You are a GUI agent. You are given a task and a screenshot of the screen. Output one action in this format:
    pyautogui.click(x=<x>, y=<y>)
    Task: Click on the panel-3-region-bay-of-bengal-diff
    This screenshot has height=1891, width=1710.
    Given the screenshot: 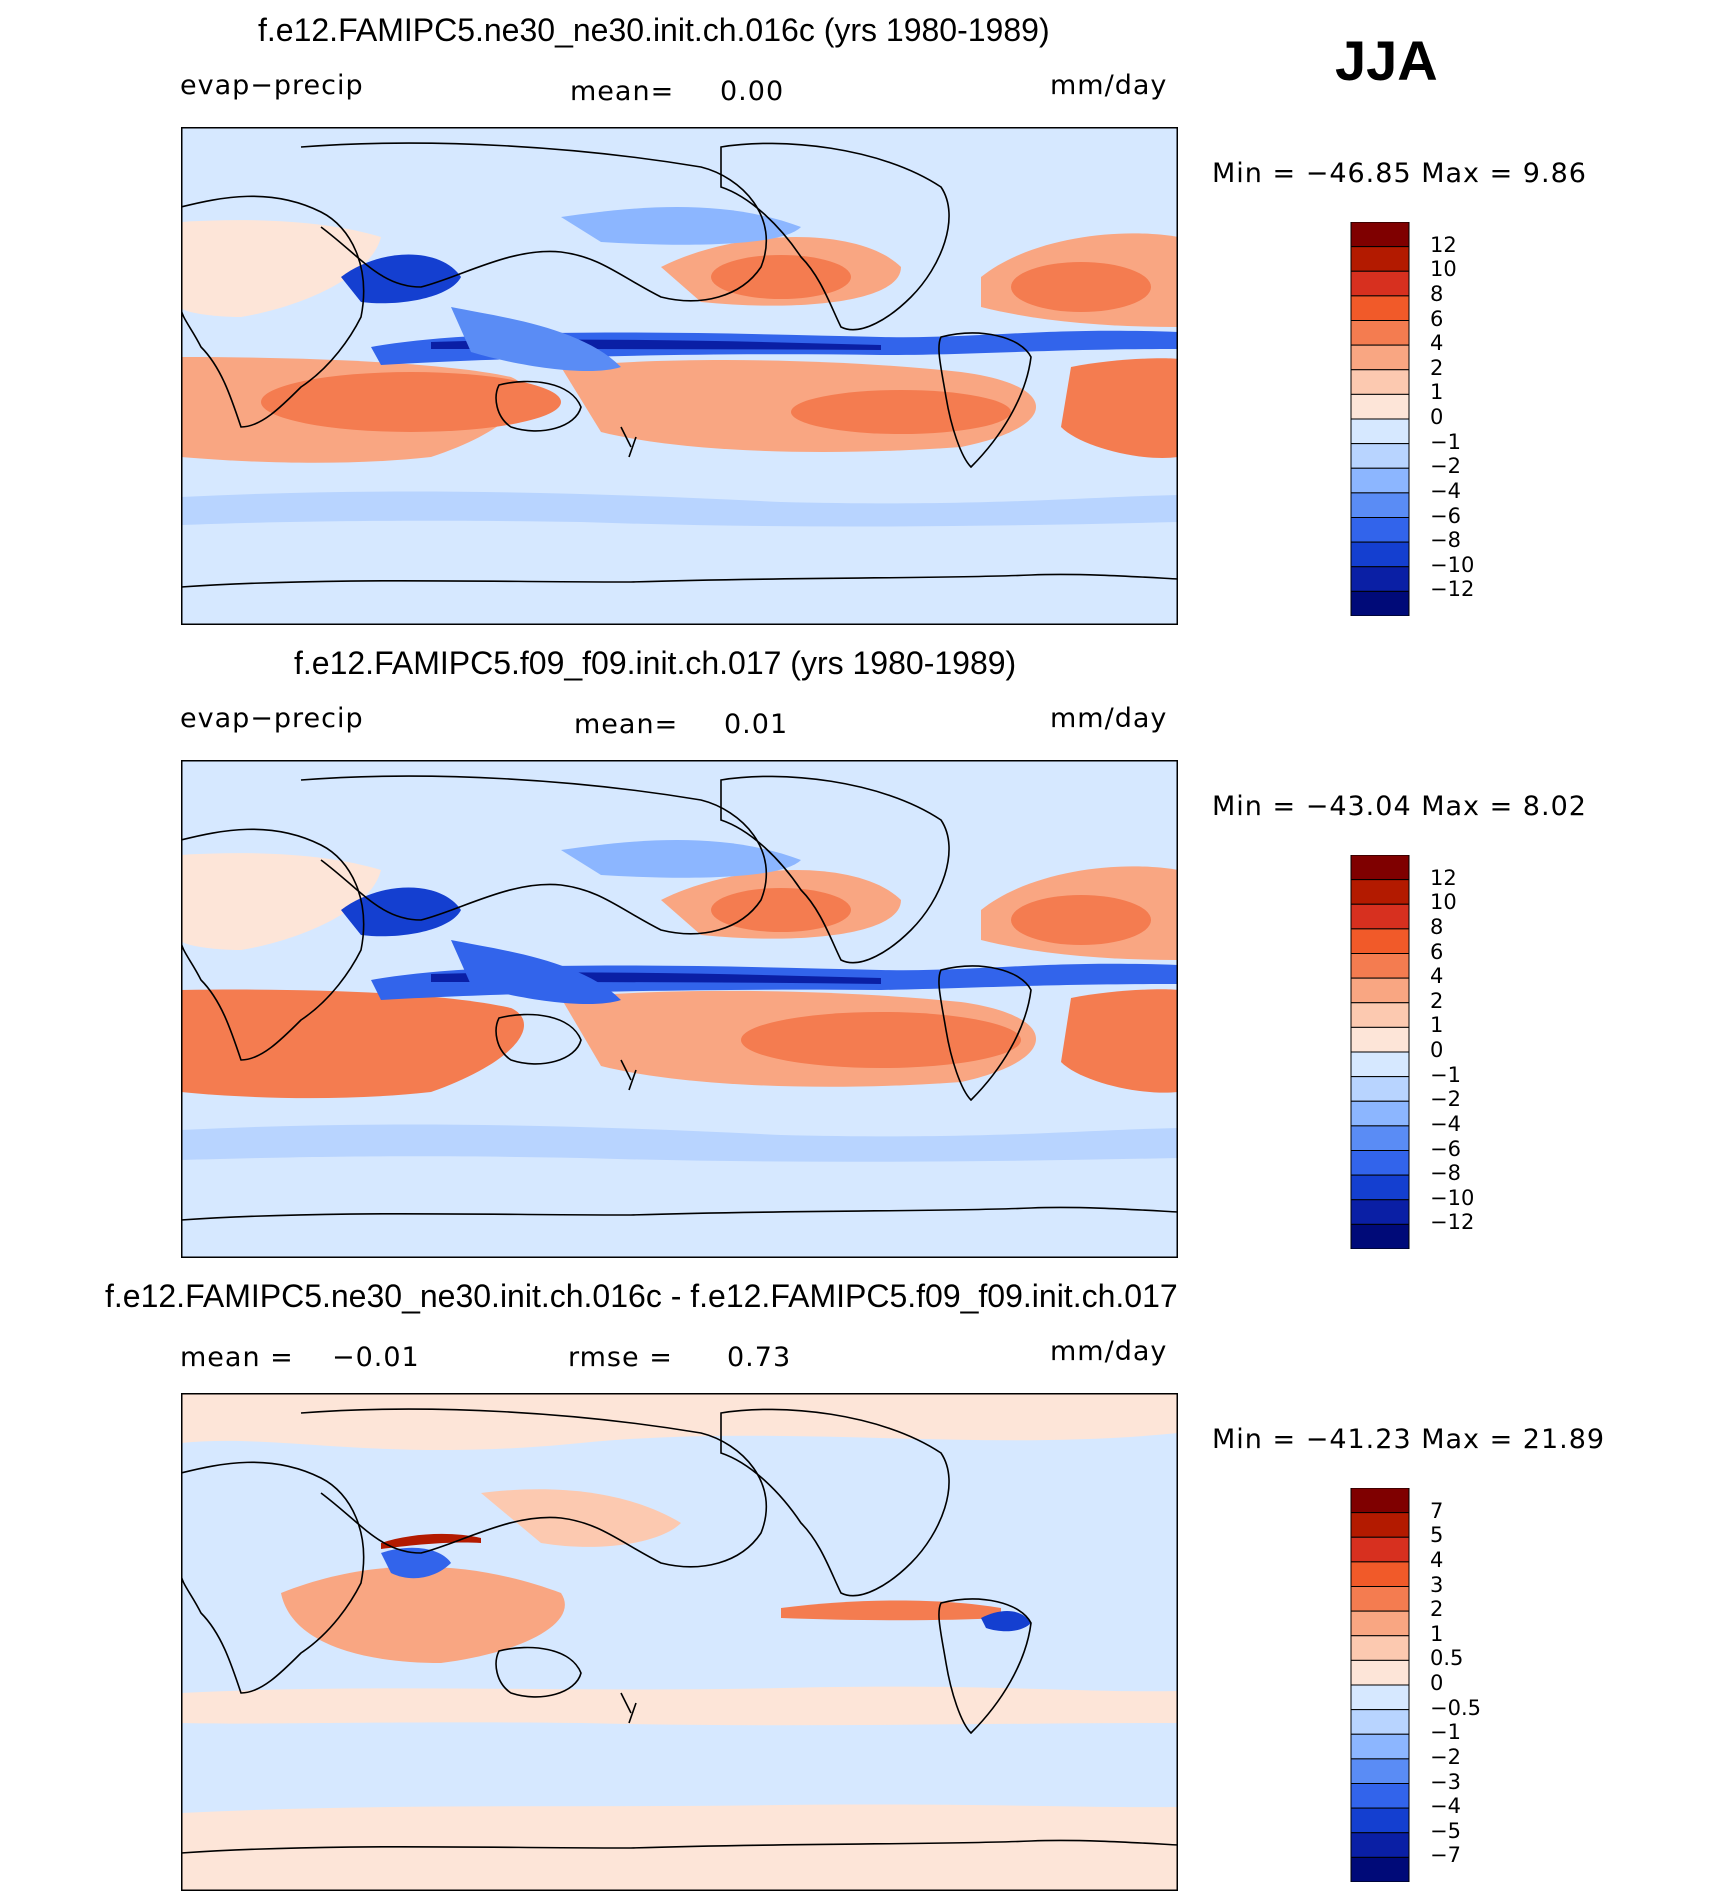 What is the action you would take?
    pyautogui.click(x=416, y=1563)
    